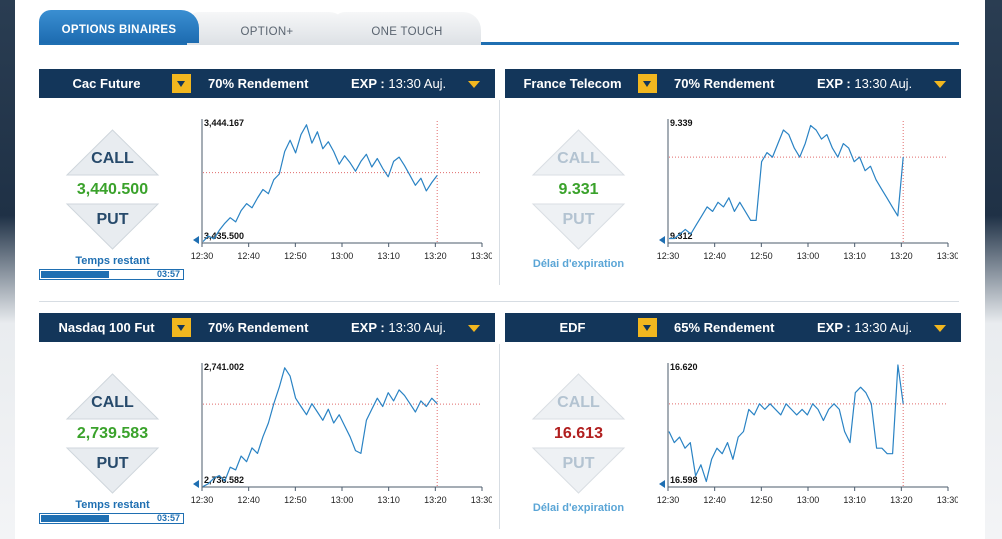 This screenshot has height=539, width=1002. Describe the element at coordinates (499, 192) in the screenshot. I see `column-divider` at that location.